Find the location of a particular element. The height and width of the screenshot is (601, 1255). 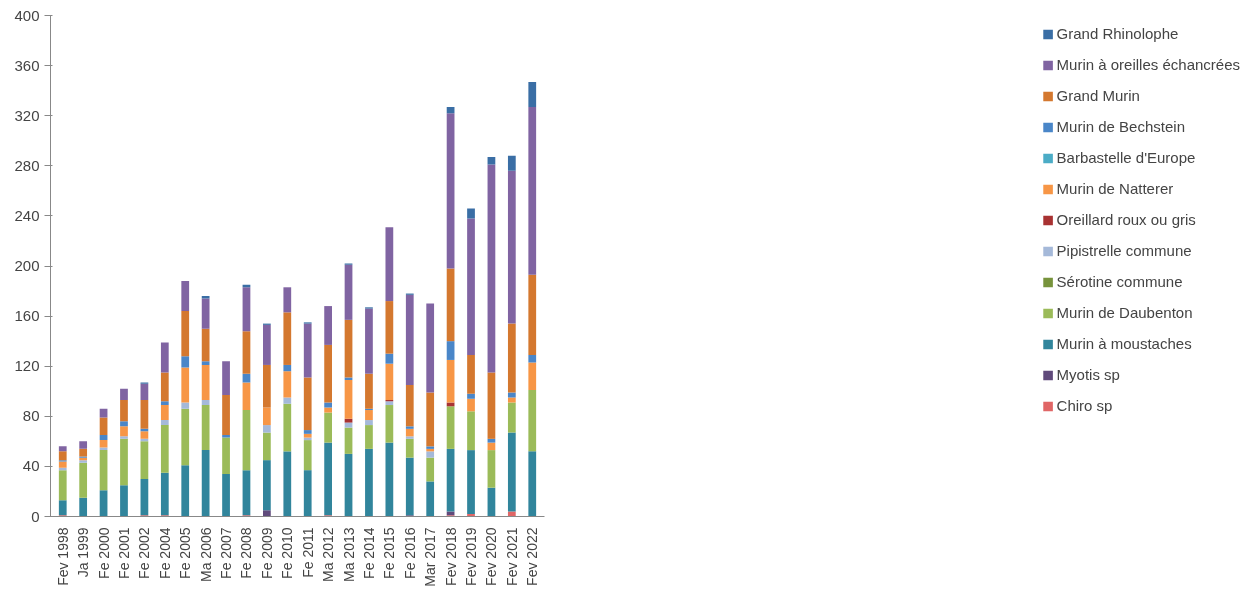

legend-label: Pipistrelle commune is located at coordinates (1124, 250).